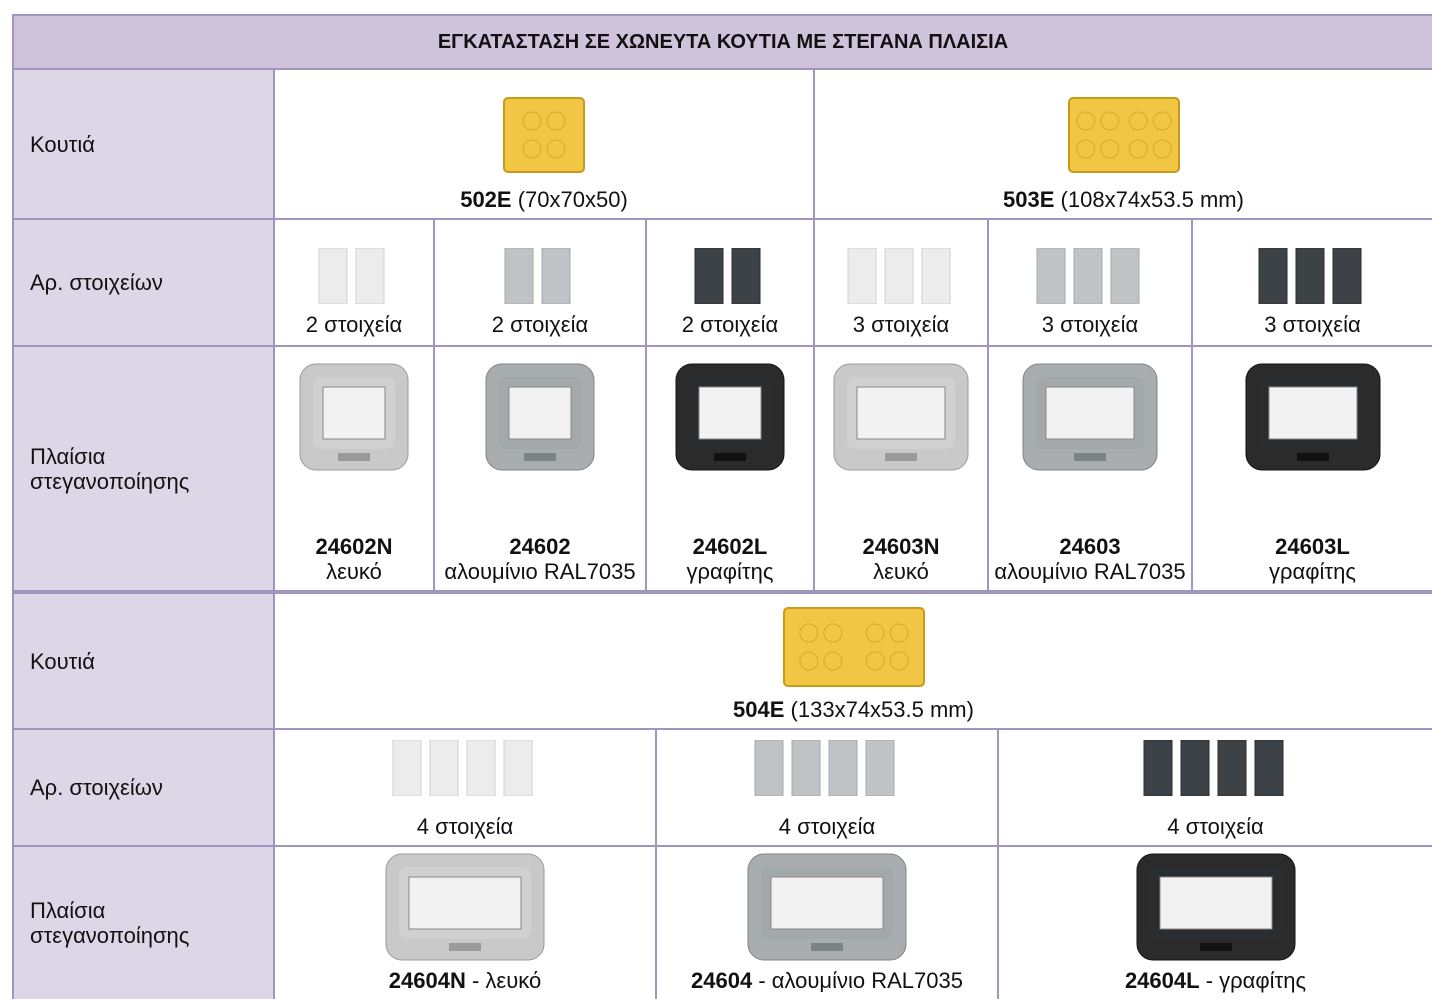 Image resolution: width=1432 pixels, height=999 pixels. What do you see at coordinates (882, 709) in the screenshot?
I see `desc: (133x74x53.5 mm)` at bounding box center [882, 709].